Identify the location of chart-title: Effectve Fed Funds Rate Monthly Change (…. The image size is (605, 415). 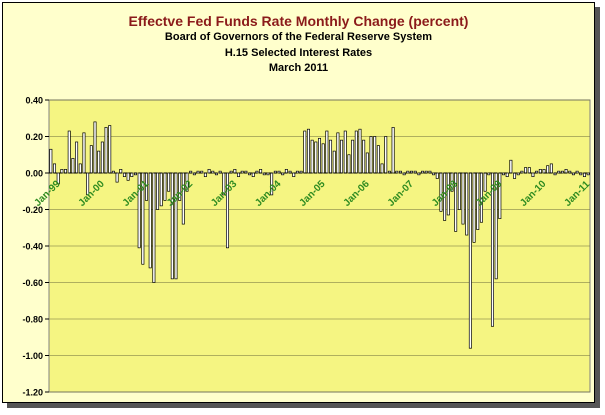
(298, 21).